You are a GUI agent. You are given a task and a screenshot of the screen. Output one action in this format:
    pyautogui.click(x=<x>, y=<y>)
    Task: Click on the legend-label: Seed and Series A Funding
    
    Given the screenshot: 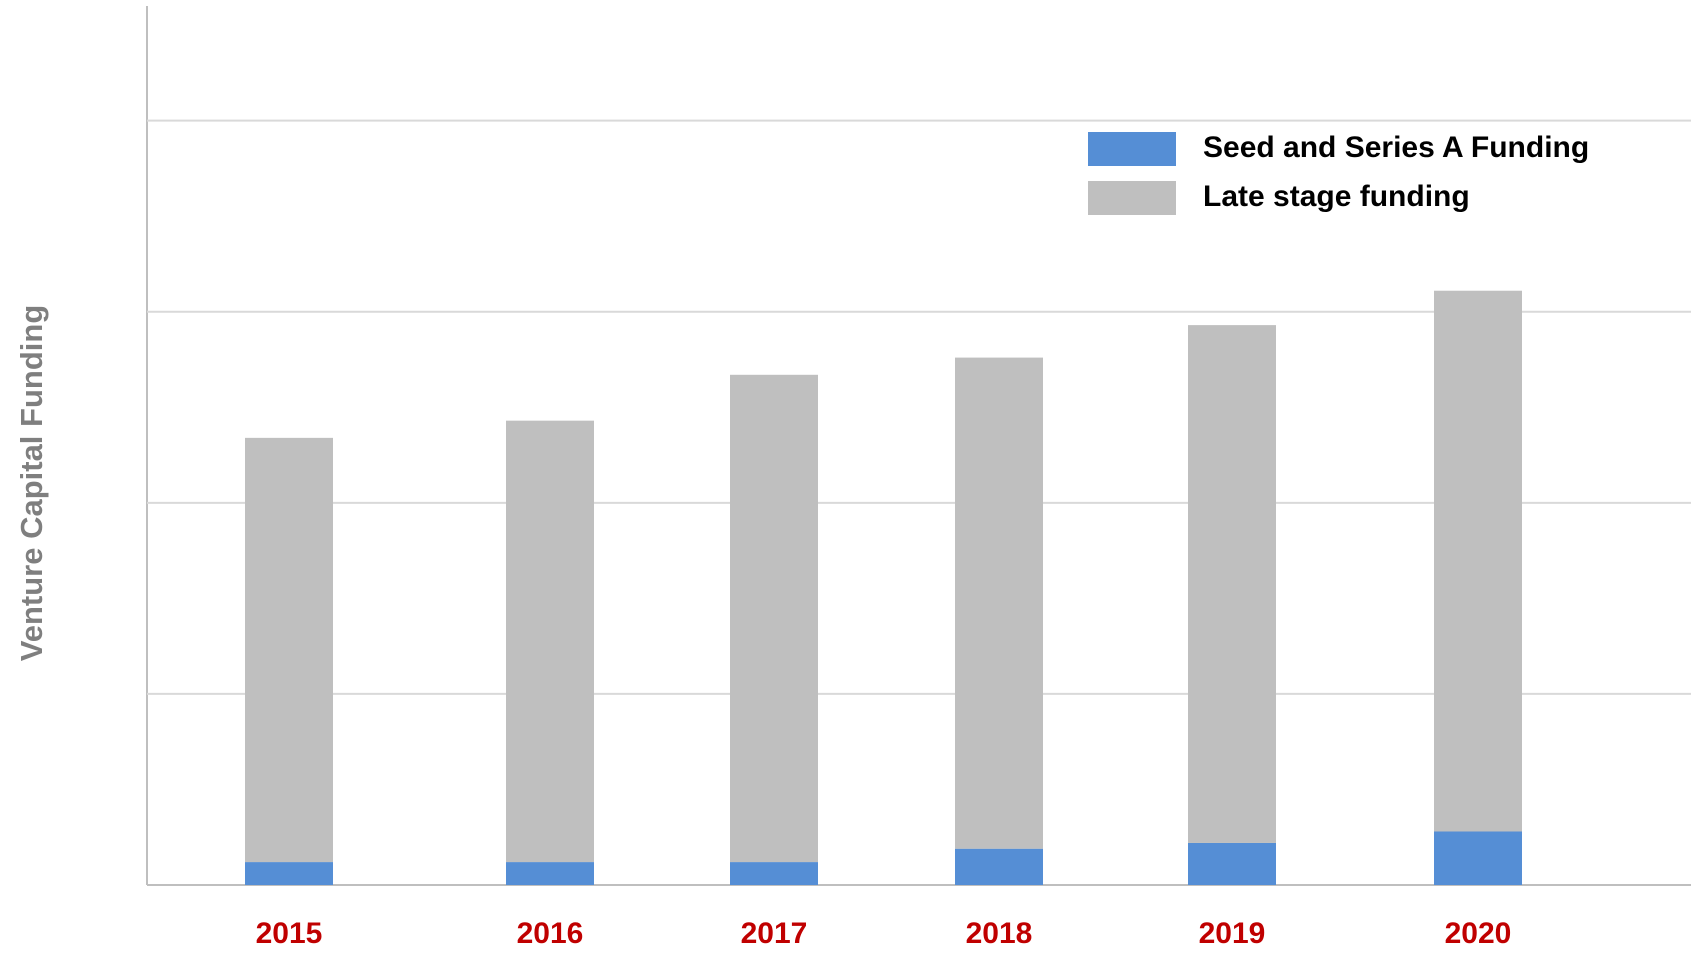 What is the action you would take?
    pyautogui.click(x=1396, y=147)
    